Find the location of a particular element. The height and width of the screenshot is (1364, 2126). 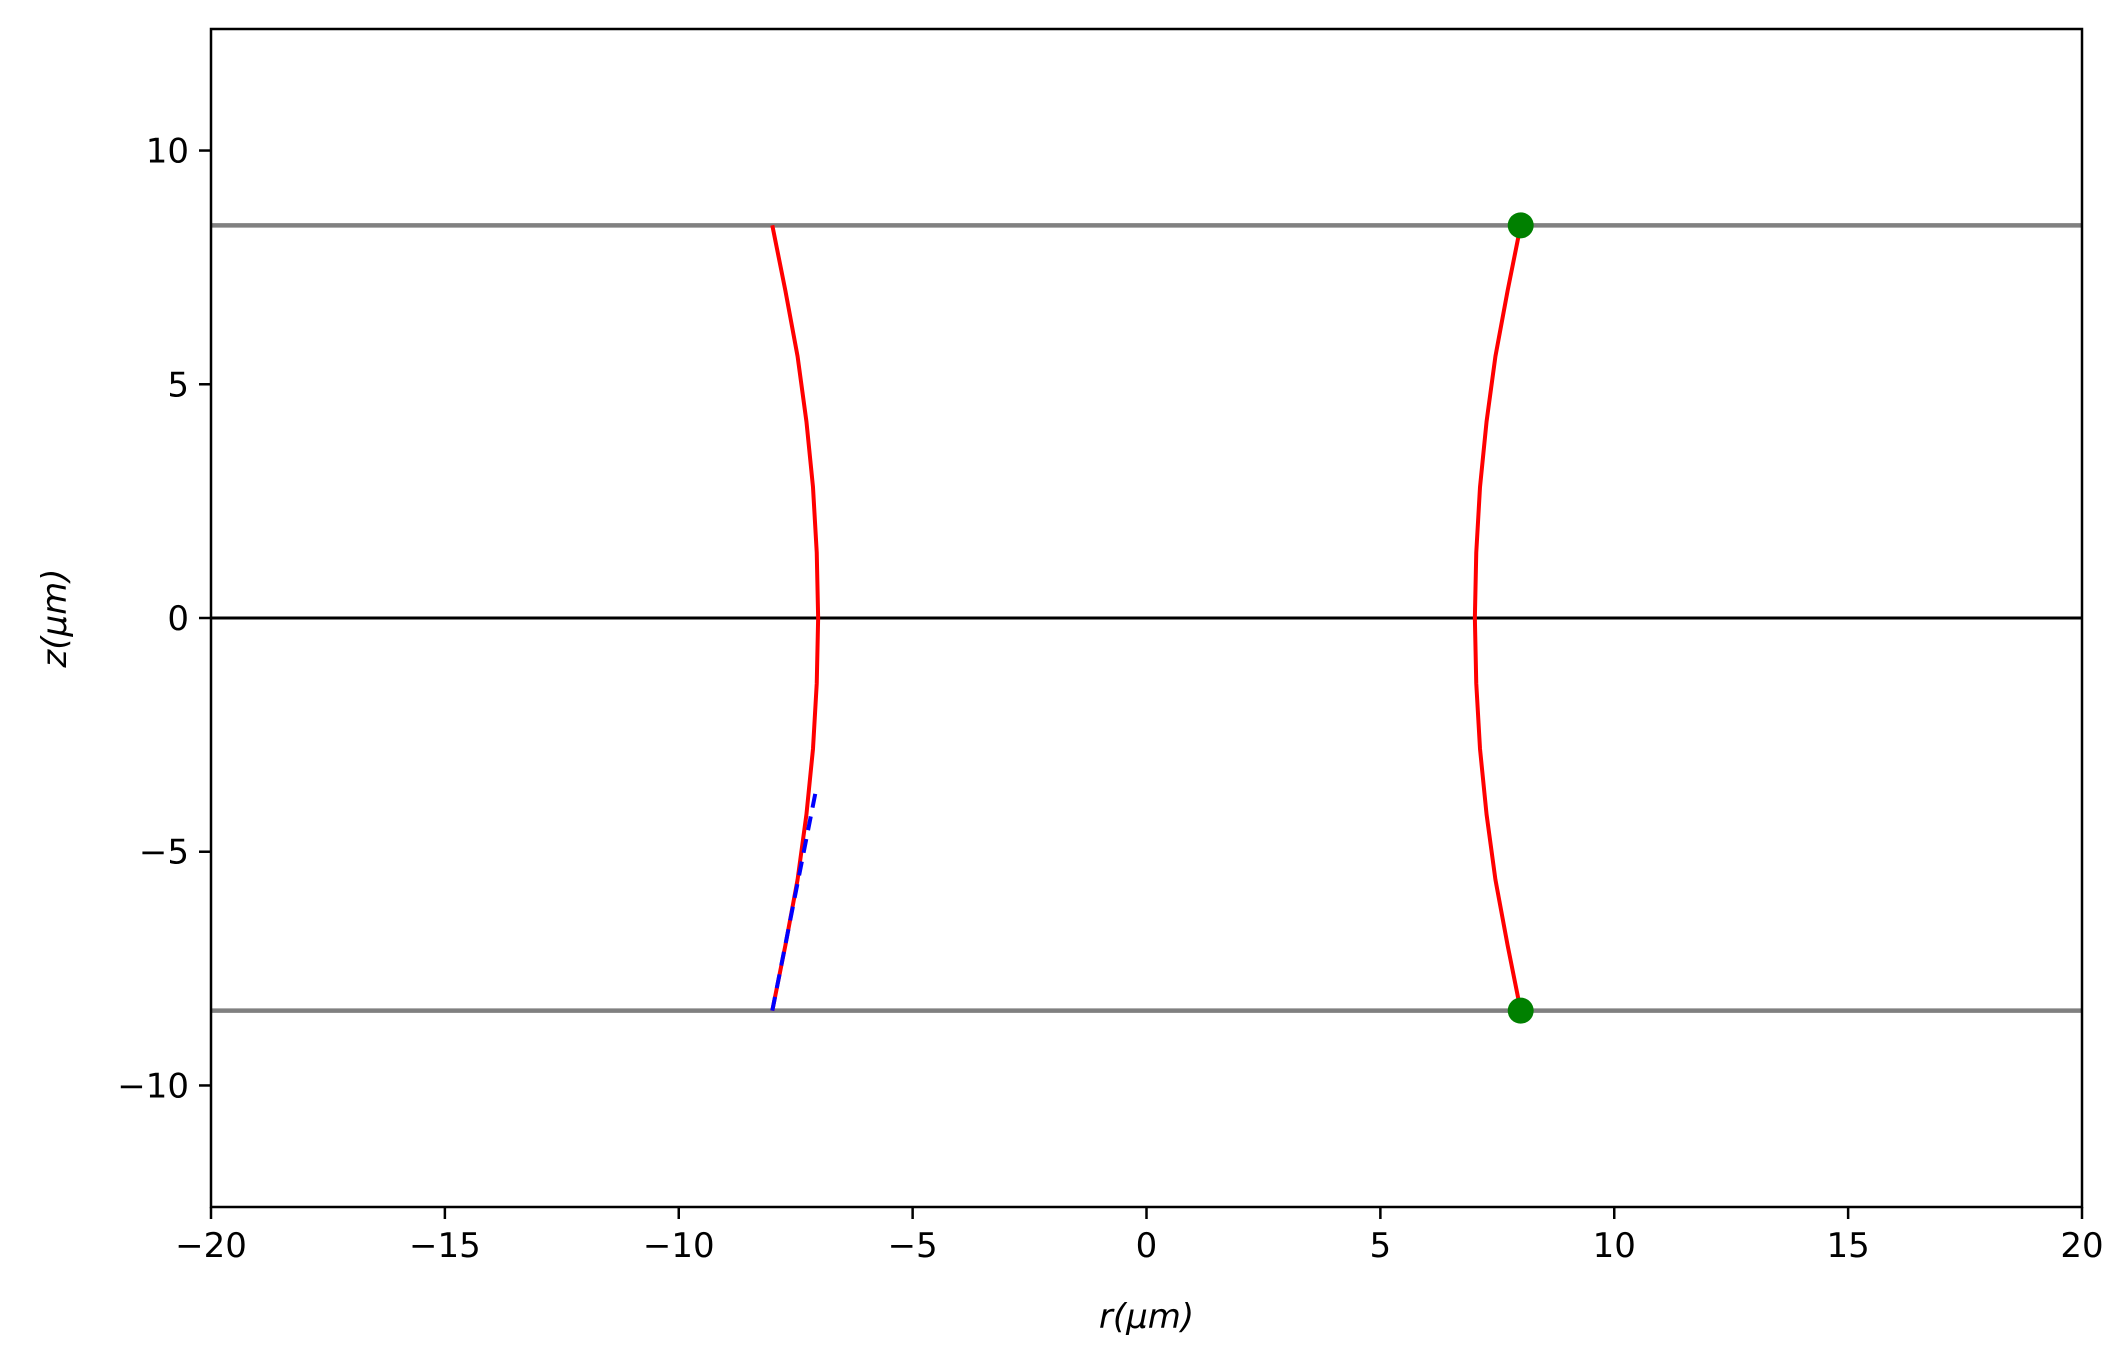

x-tick-label: 10 is located at coordinates (1614, 1246).